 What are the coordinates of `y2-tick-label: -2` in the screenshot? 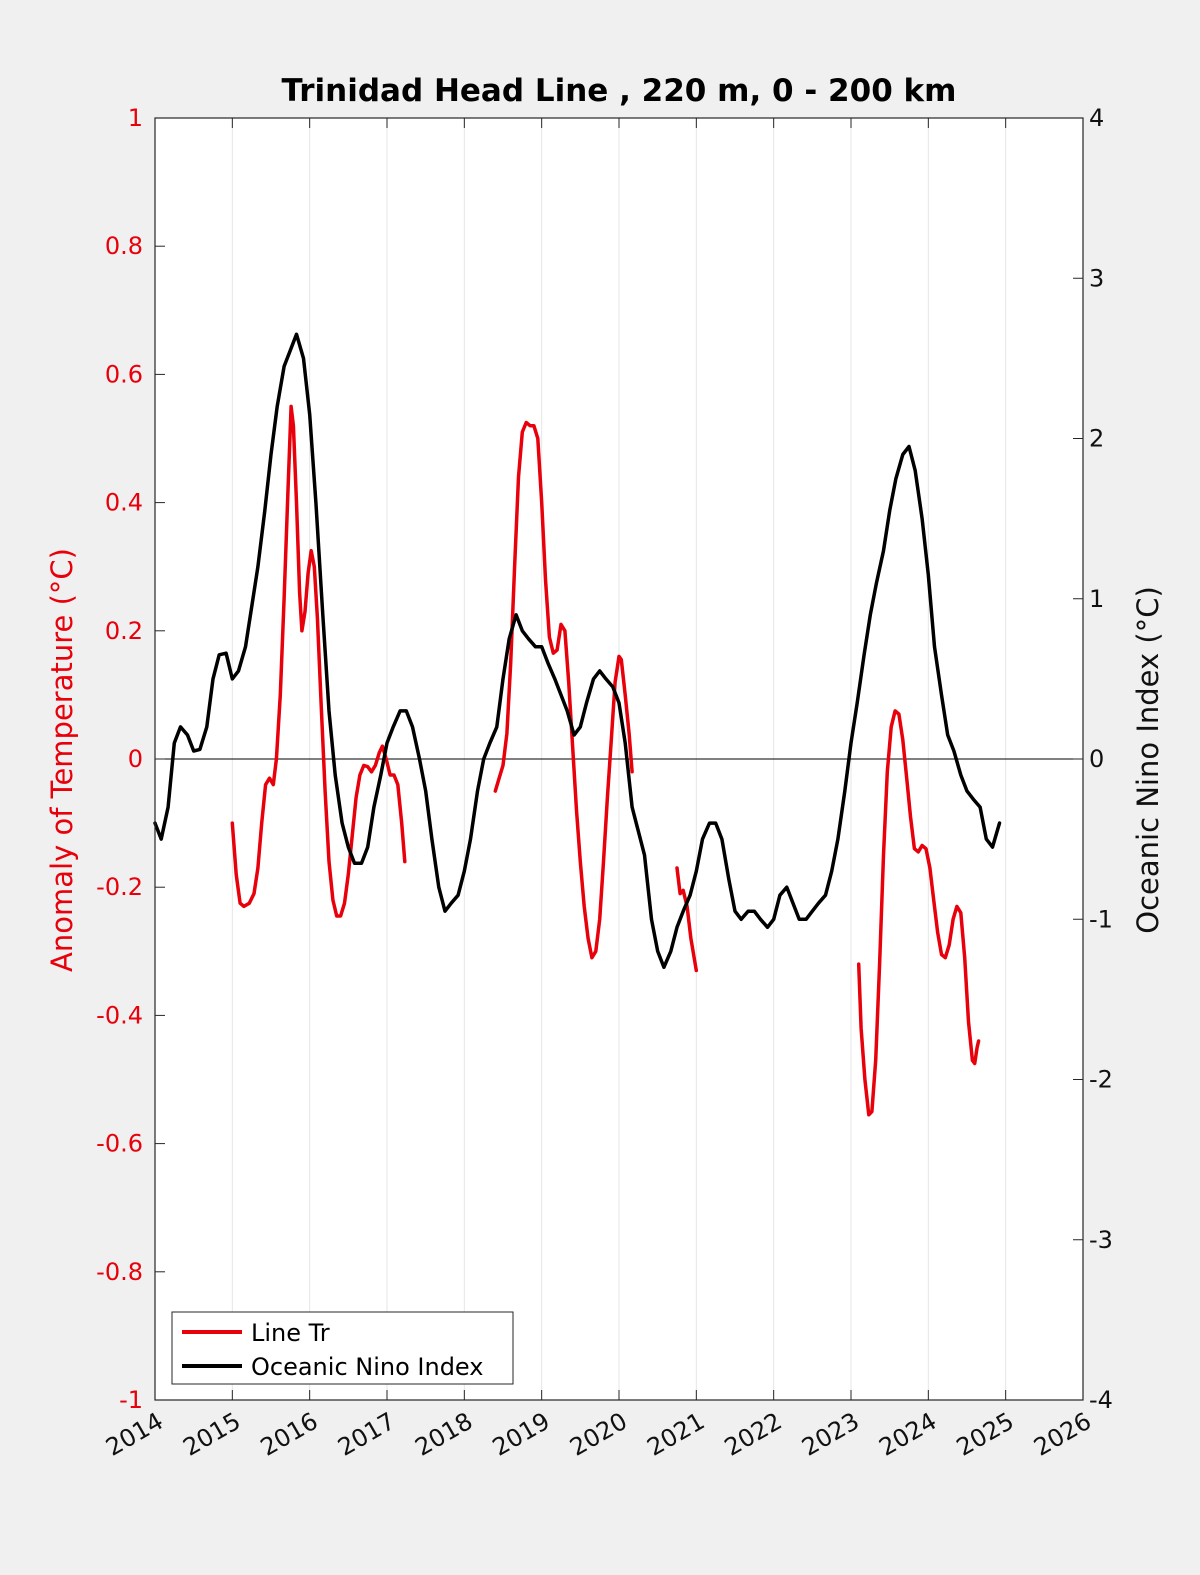 It's located at (1101, 1080).